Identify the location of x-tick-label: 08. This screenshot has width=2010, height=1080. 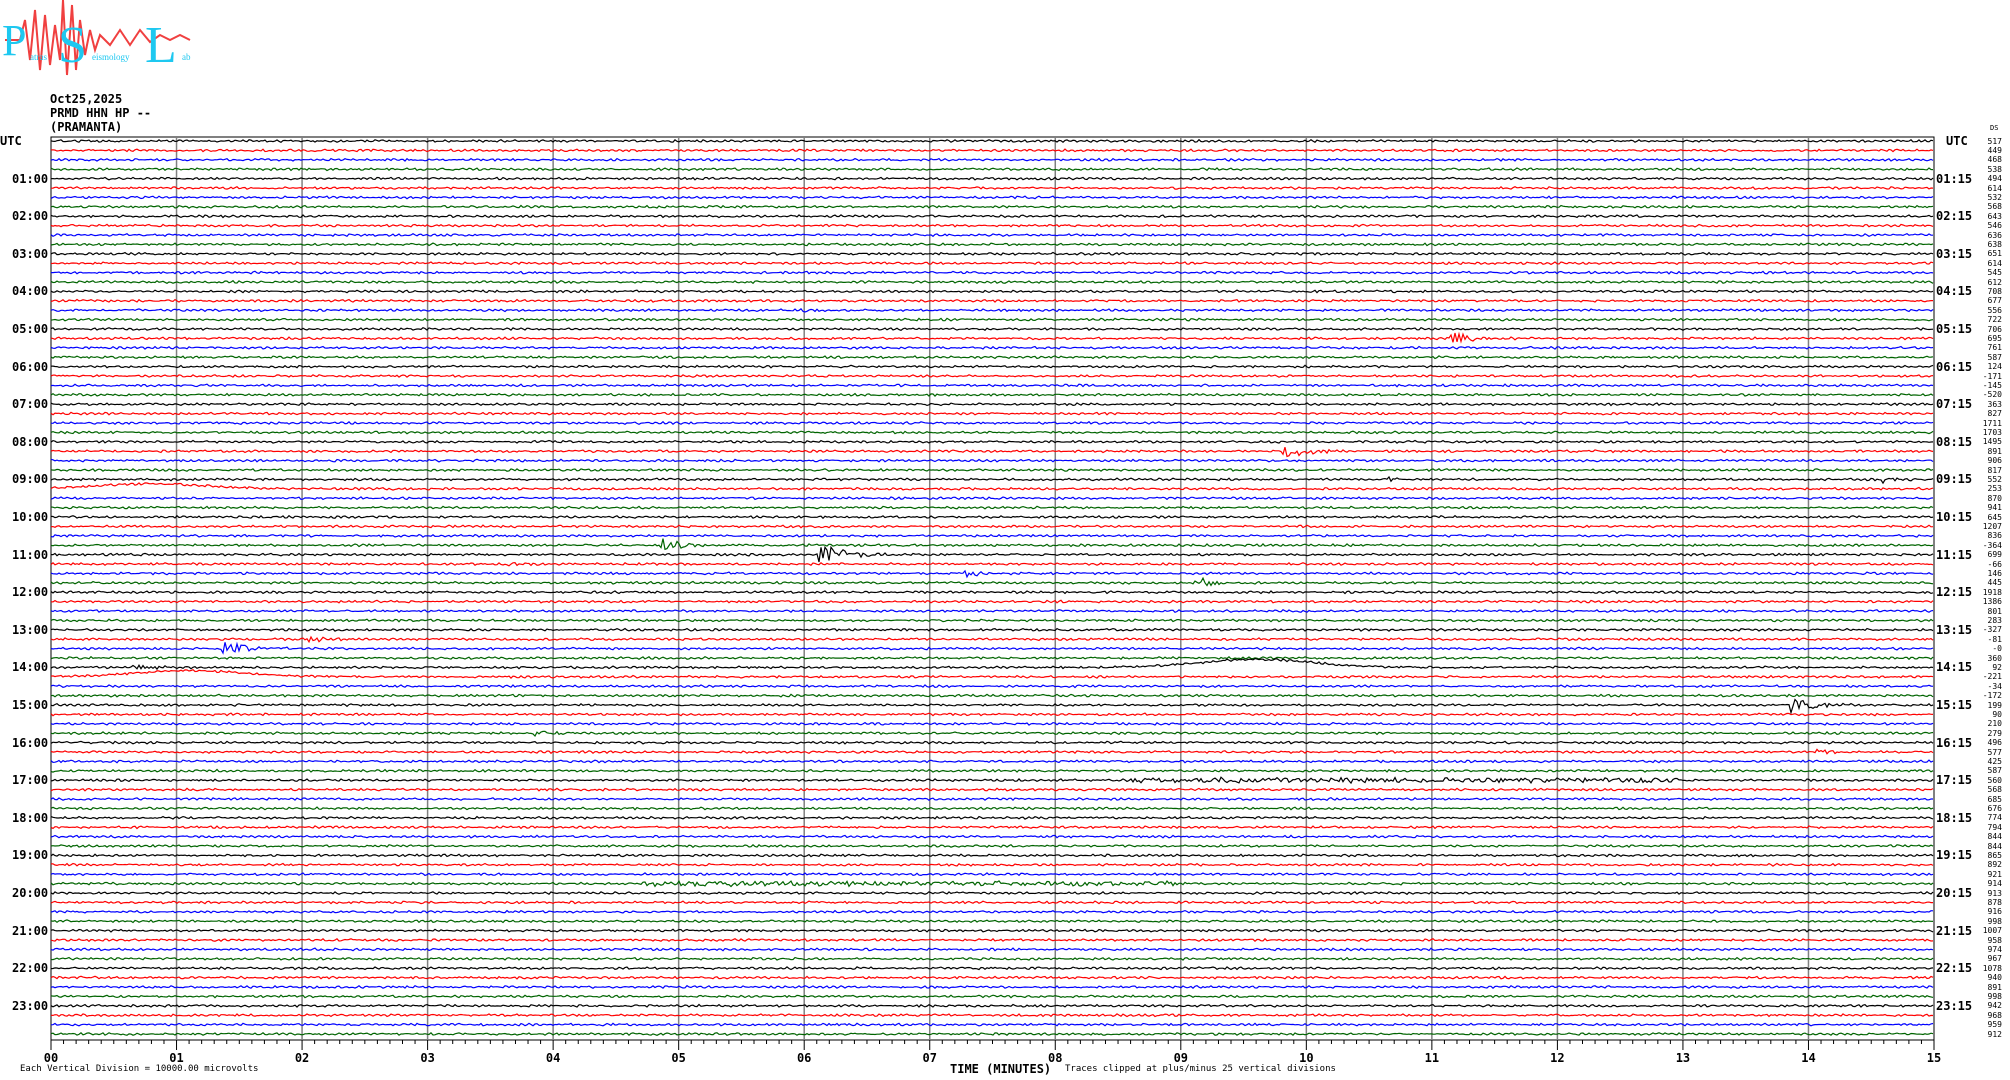
(1055, 1058).